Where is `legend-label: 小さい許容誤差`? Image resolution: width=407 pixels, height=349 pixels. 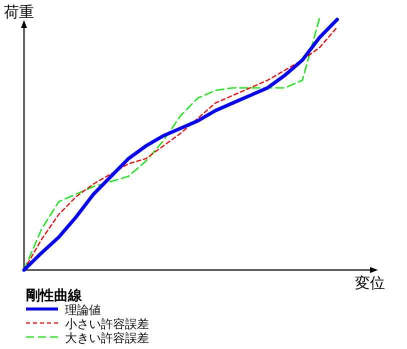 legend-label: 小さい許容誤差 is located at coordinates (107, 324).